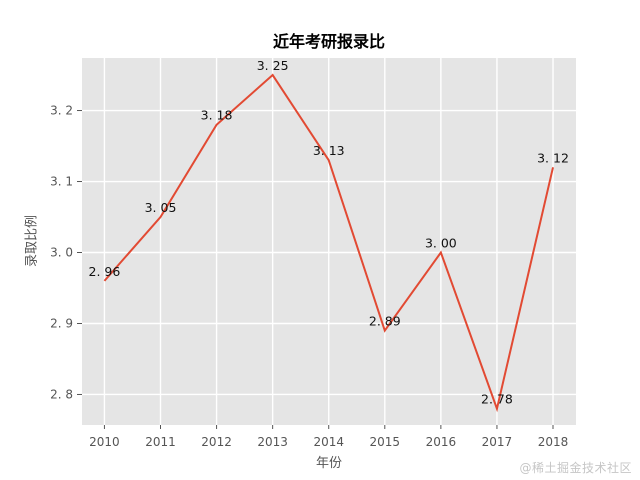 This screenshot has width=640, height=480. What do you see at coordinates (385, 321) in the screenshot?
I see `point-label: 2. 89` at bounding box center [385, 321].